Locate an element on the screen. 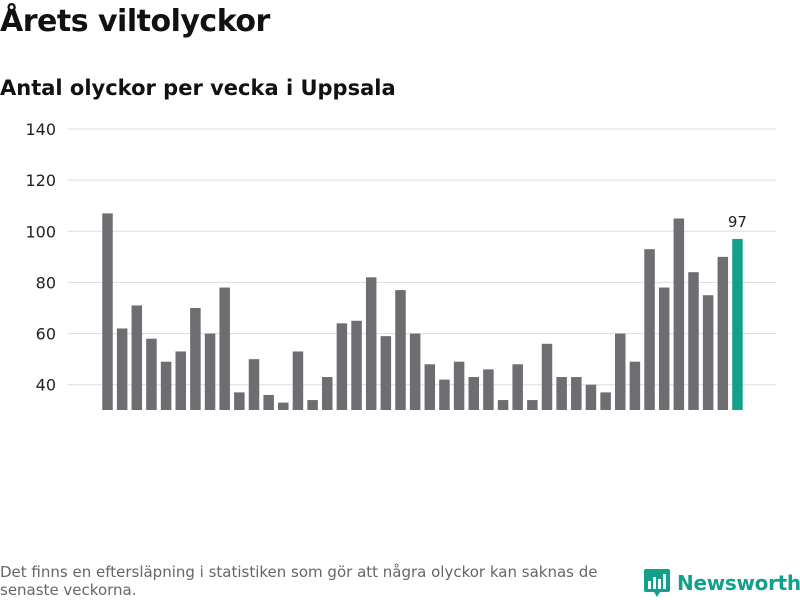 The image size is (800, 600). y-tick-label: 60 is located at coordinates (46, 334).